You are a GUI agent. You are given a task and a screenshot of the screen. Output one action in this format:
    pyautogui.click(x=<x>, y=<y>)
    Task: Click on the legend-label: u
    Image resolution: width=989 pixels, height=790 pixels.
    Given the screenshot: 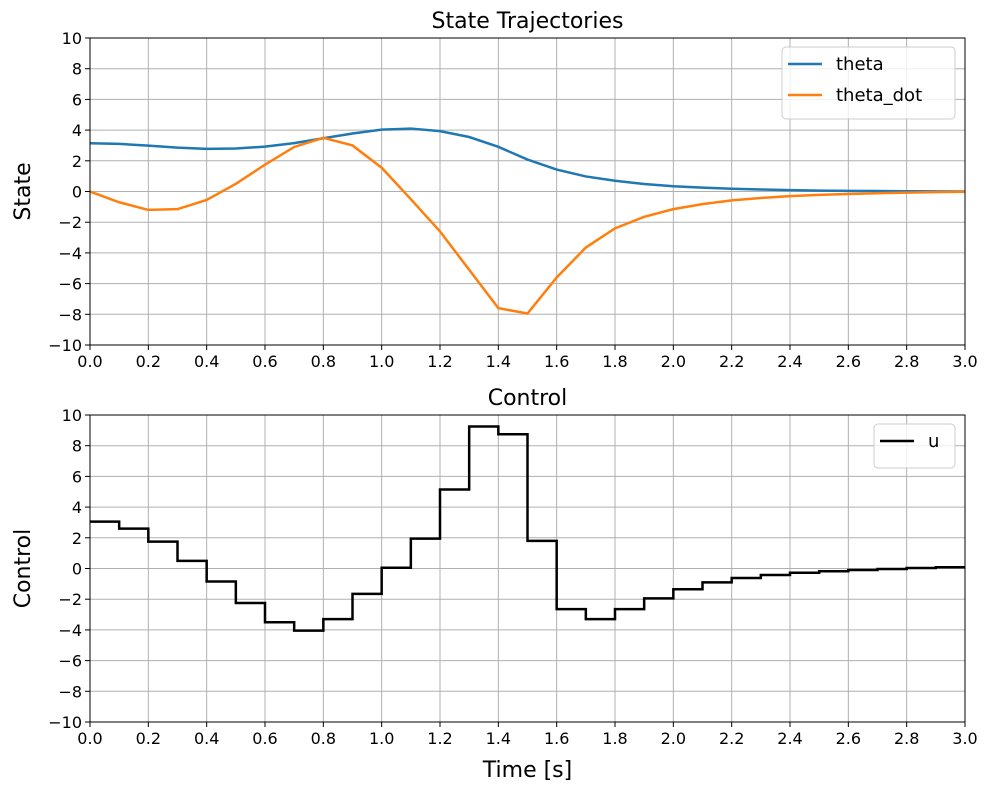 What is the action you would take?
    pyautogui.click(x=933, y=441)
    